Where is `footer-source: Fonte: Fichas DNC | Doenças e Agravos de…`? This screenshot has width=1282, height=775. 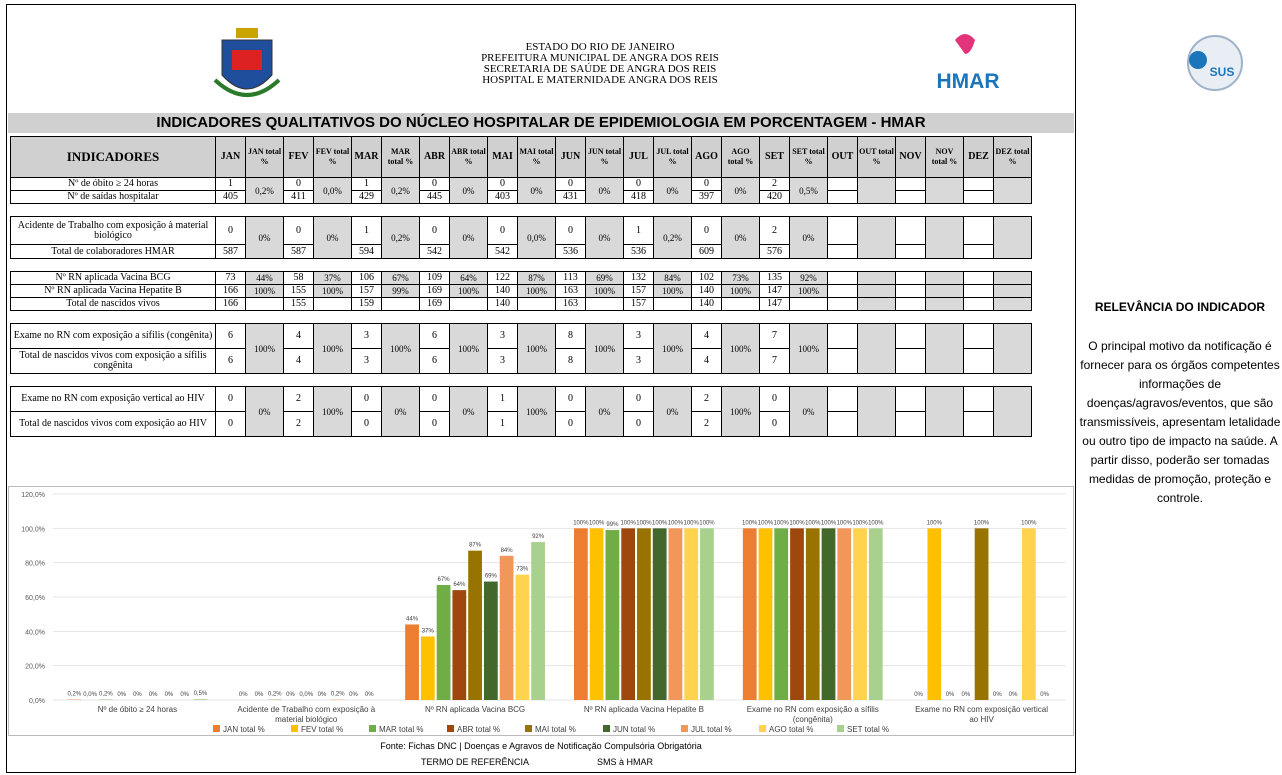 footer-source: Fonte: Fichas DNC | Doenças e Agravos de… is located at coordinates (541, 746).